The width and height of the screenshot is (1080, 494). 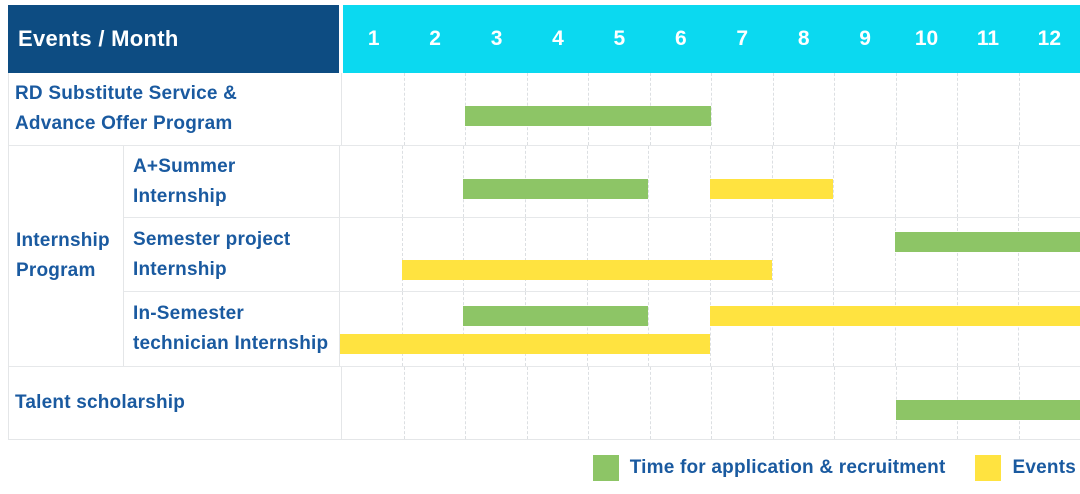 What do you see at coordinates (232, 329) in the screenshot?
I see `row-label: In-Semester technician Internship` at bounding box center [232, 329].